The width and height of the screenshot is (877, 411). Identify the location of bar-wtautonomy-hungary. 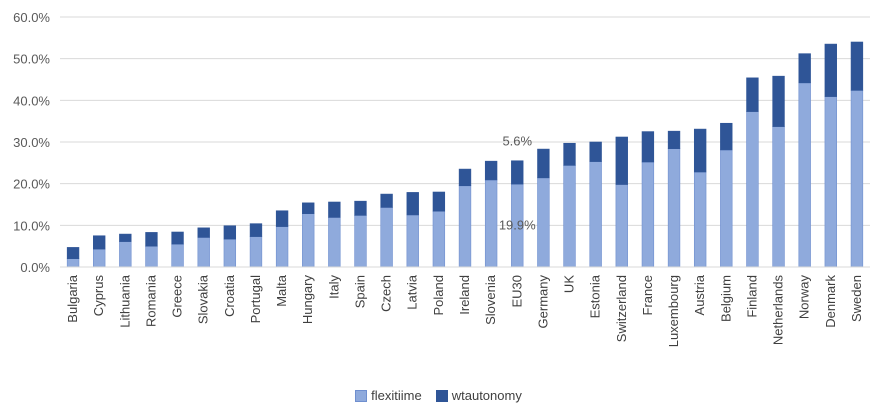
(308, 208).